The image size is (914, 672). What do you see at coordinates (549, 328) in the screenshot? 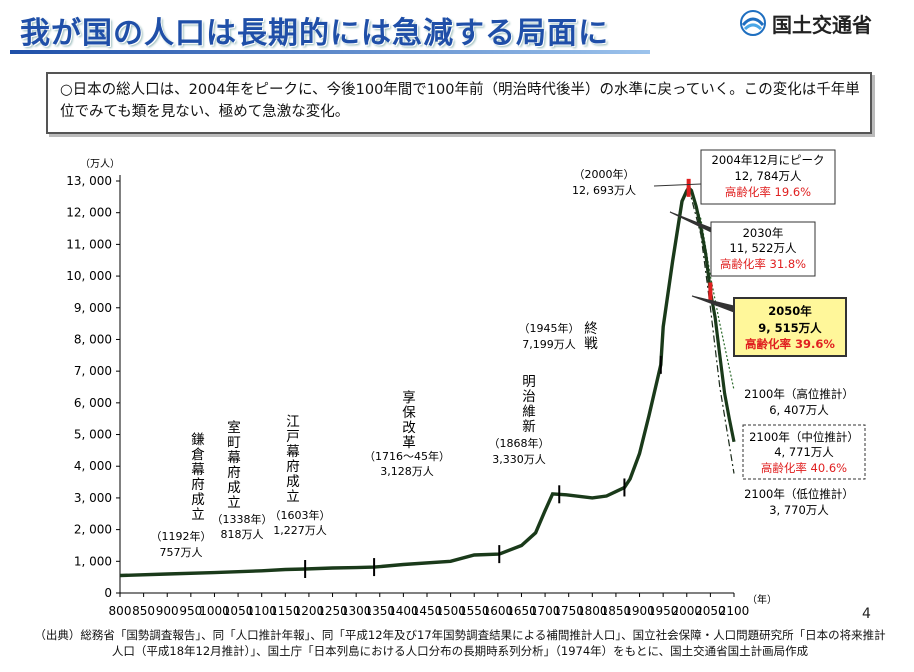
I see `era-year-shusen: （1945年）` at bounding box center [549, 328].